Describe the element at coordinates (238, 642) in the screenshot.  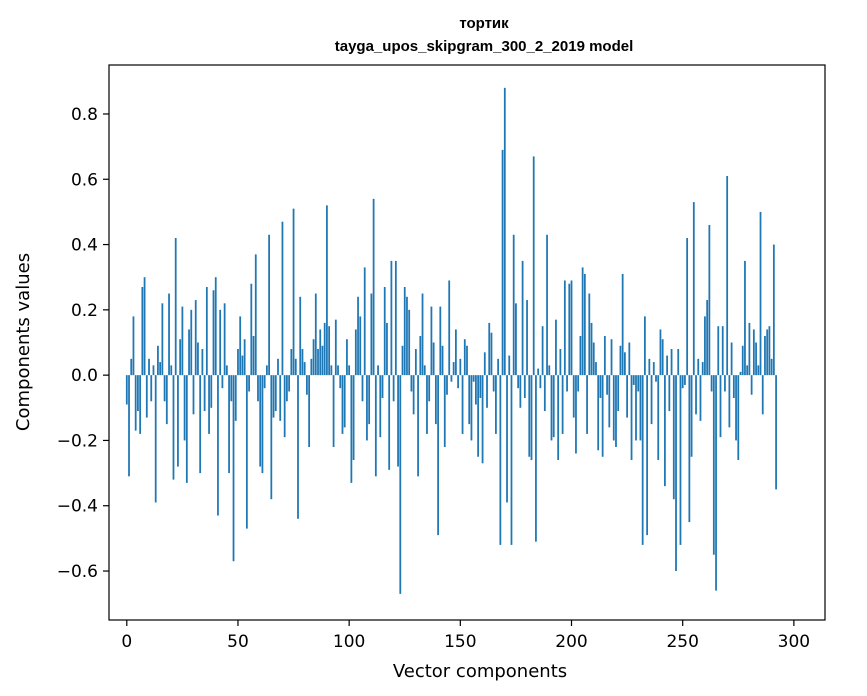
I see `x-tick-label: 50` at that location.